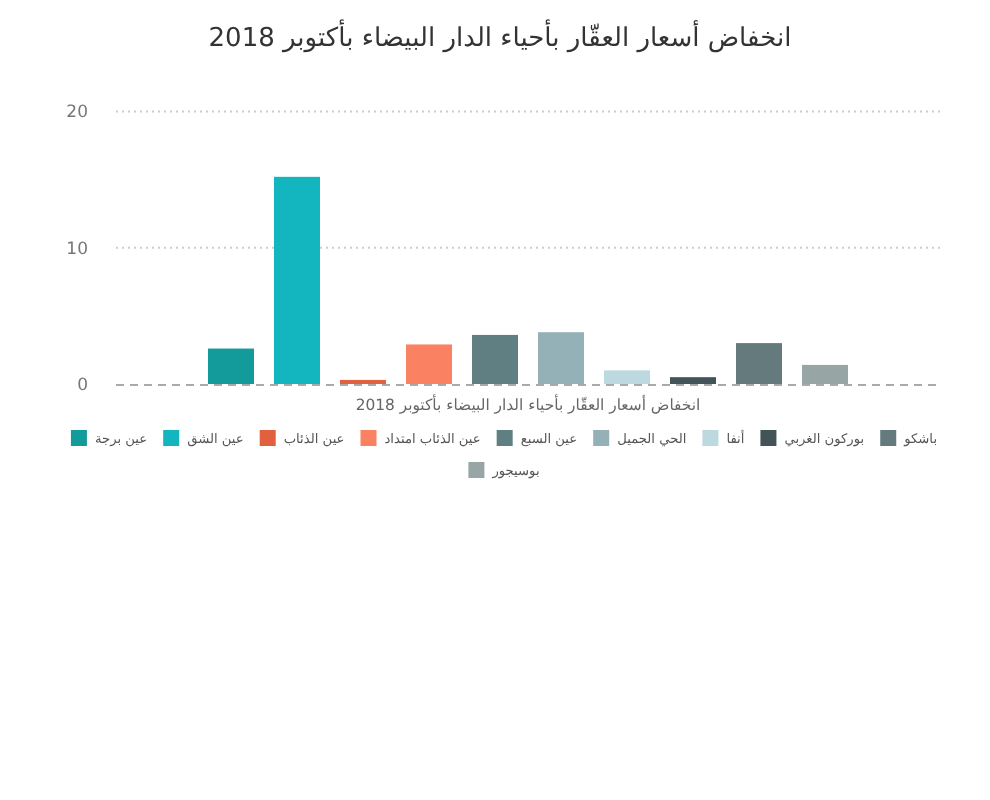 This screenshot has height=800, width=990. I want to click on y-tick-label: 0, so click(82, 386).